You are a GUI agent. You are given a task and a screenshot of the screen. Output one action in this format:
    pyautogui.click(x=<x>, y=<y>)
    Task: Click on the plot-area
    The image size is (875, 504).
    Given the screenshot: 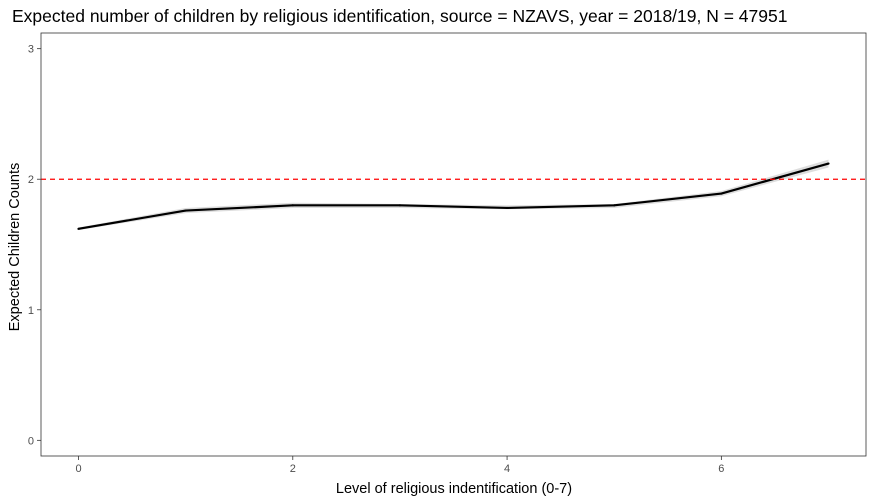 What is the action you would take?
    pyautogui.click(x=453, y=195)
    